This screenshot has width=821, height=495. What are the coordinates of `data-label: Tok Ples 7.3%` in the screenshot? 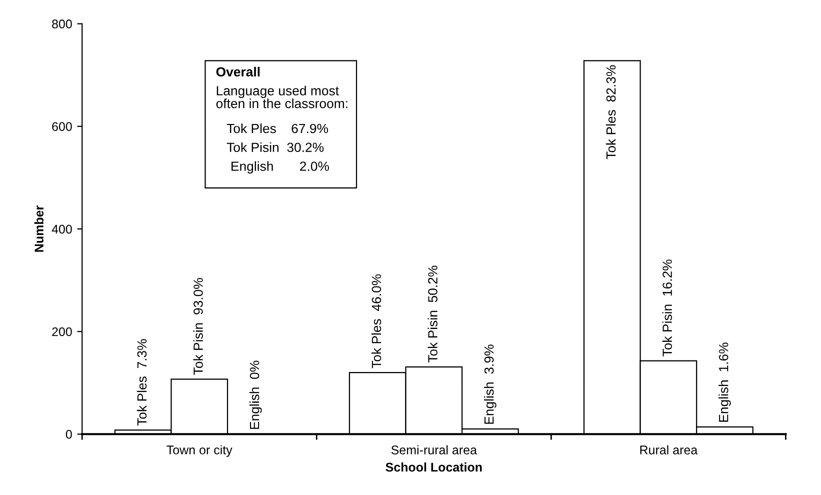 It's located at (141, 382).